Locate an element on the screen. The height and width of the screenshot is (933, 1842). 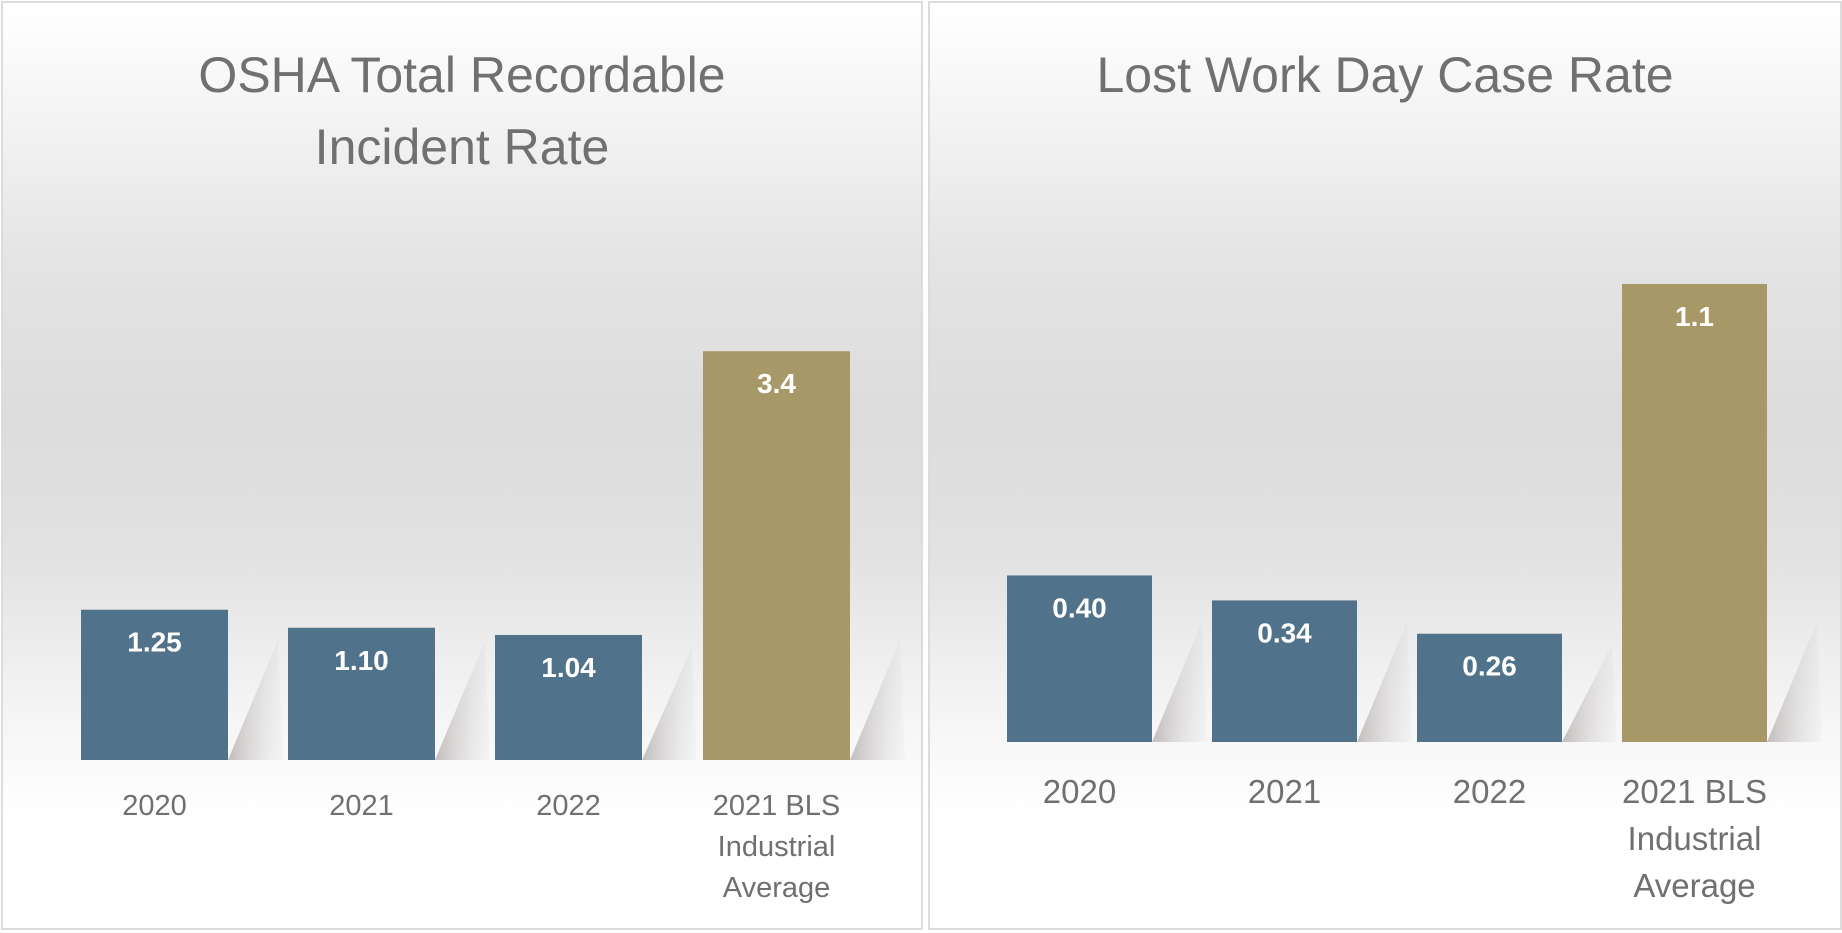
chart-title: Lost Work Day Case Rate is located at coordinates (1385, 75).